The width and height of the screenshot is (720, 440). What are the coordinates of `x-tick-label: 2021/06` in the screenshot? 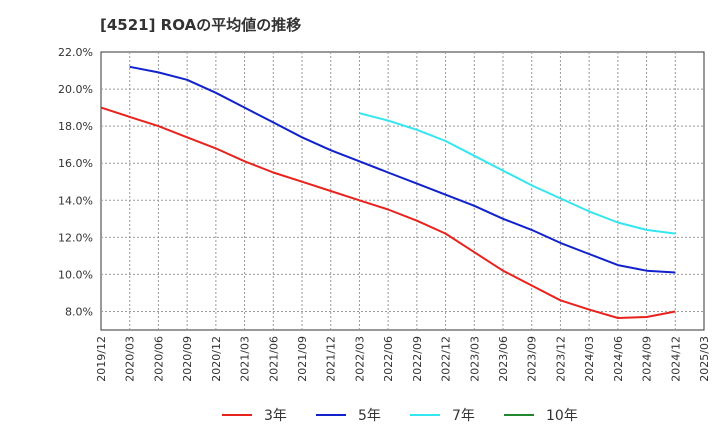 It's located at (273, 359).